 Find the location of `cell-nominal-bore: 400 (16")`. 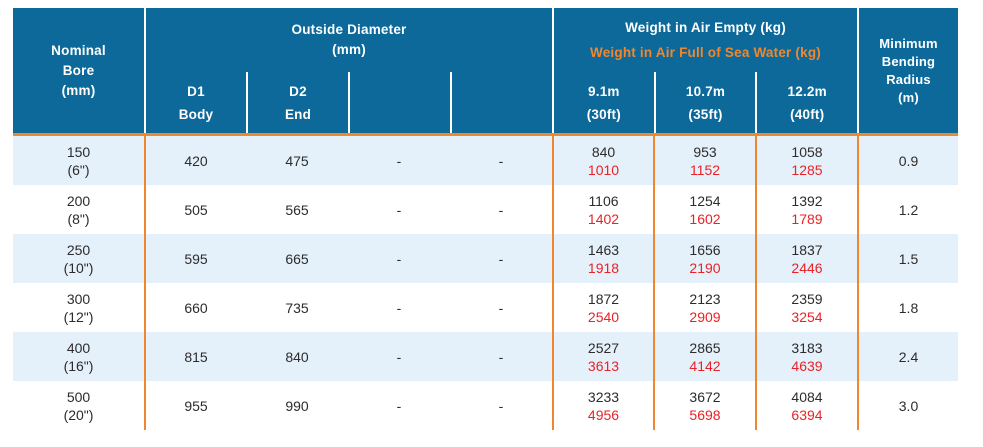

cell-nominal-bore: 400 (16") is located at coordinates (78, 356).